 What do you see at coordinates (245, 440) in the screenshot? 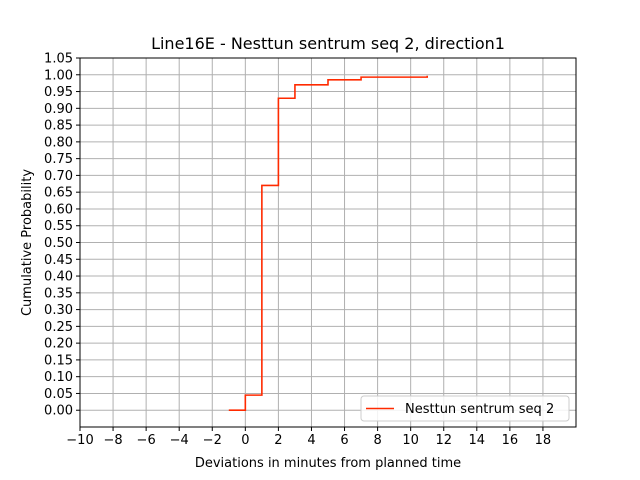
I see `x-tick-label: 0` at bounding box center [245, 440].